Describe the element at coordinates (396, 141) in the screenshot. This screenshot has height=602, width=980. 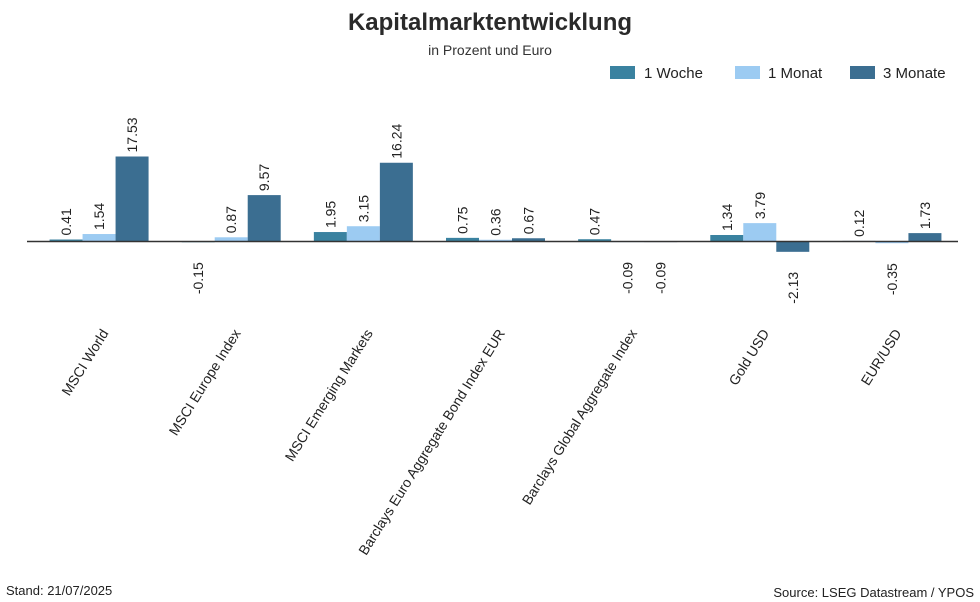
I see `value-label-3-monate-msci-emerging-markets: 16.24` at that location.